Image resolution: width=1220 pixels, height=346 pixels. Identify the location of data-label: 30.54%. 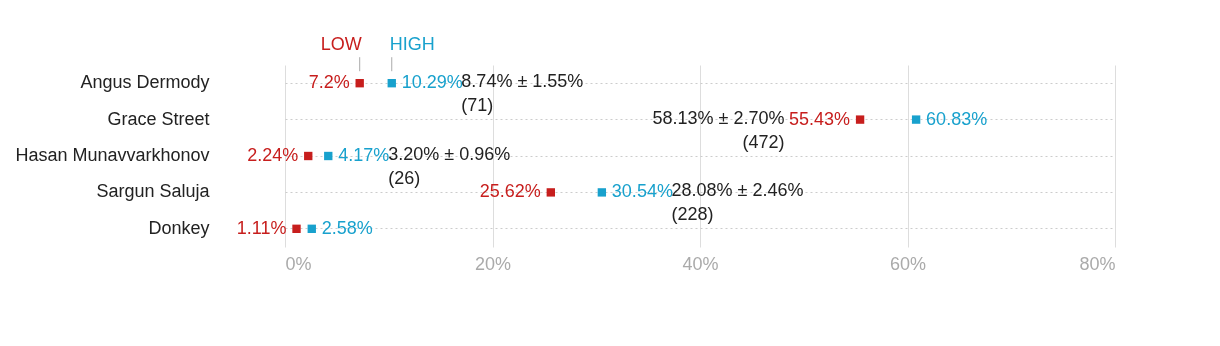
(642, 191).